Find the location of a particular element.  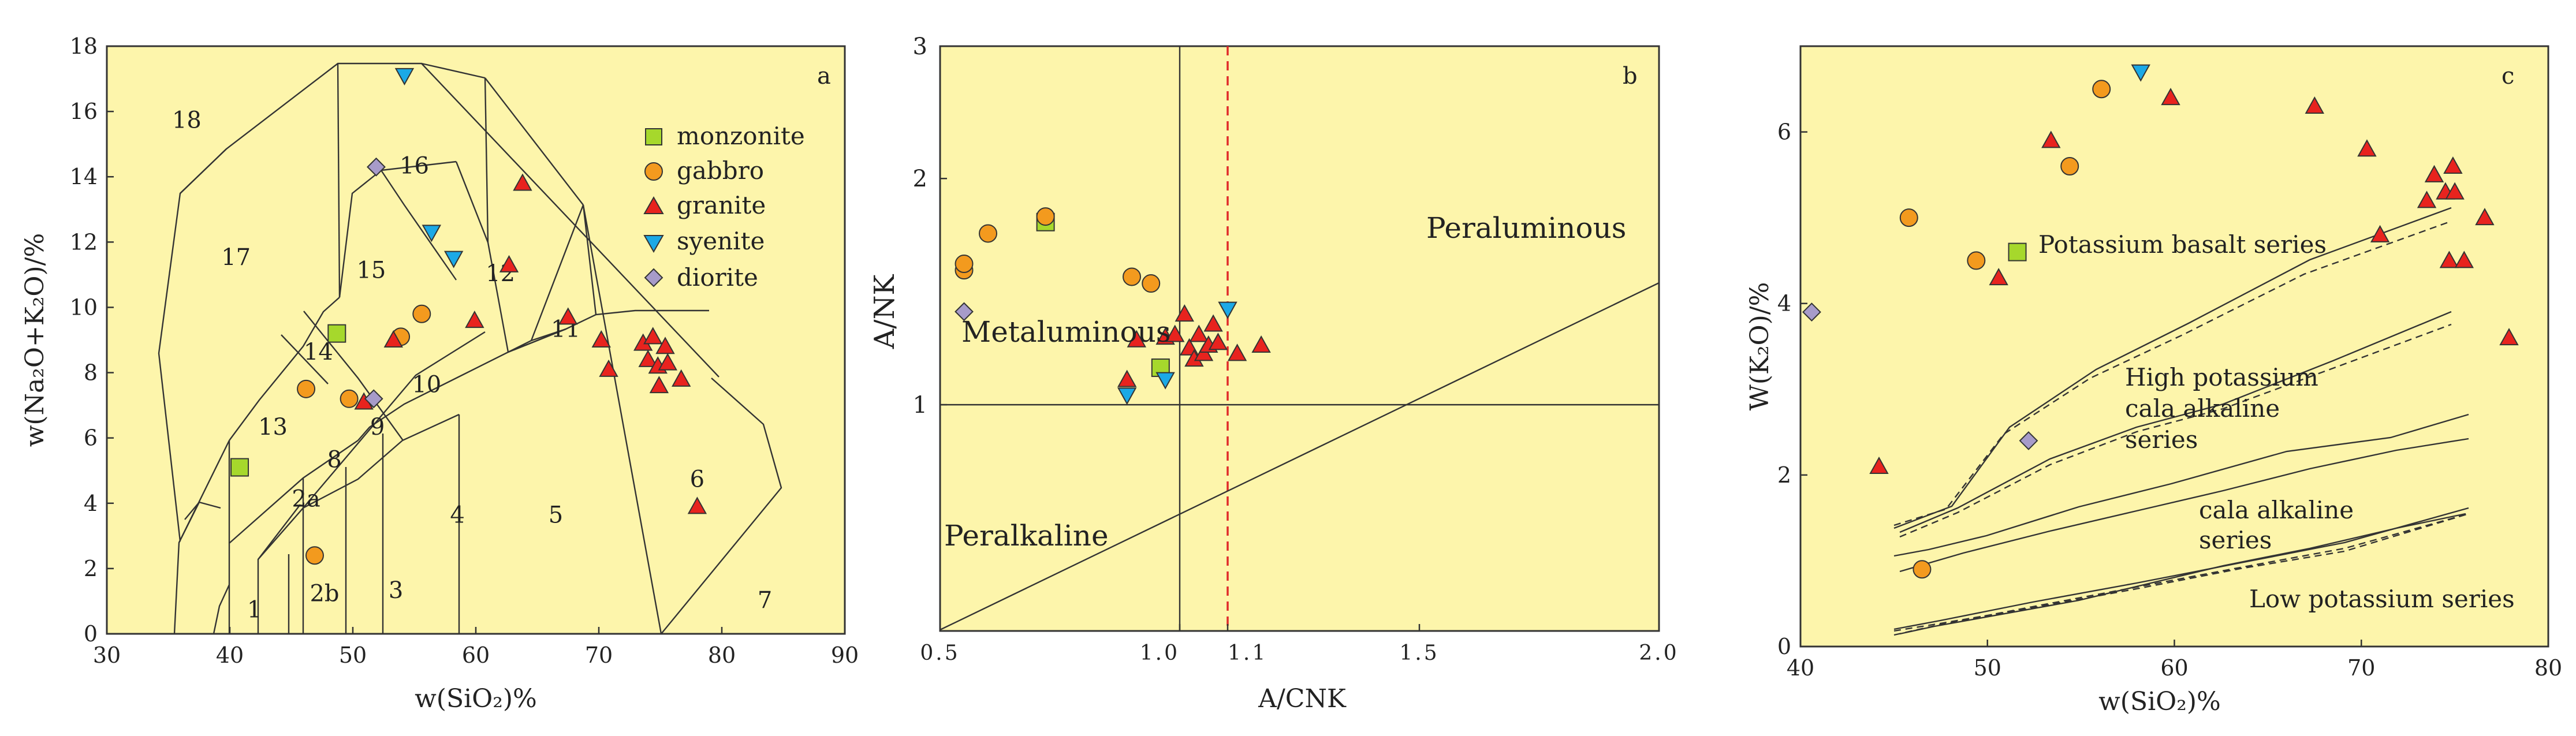

panel-c-x-axis-title: w(SiO₂)% is located at coordinates (2159, 701).